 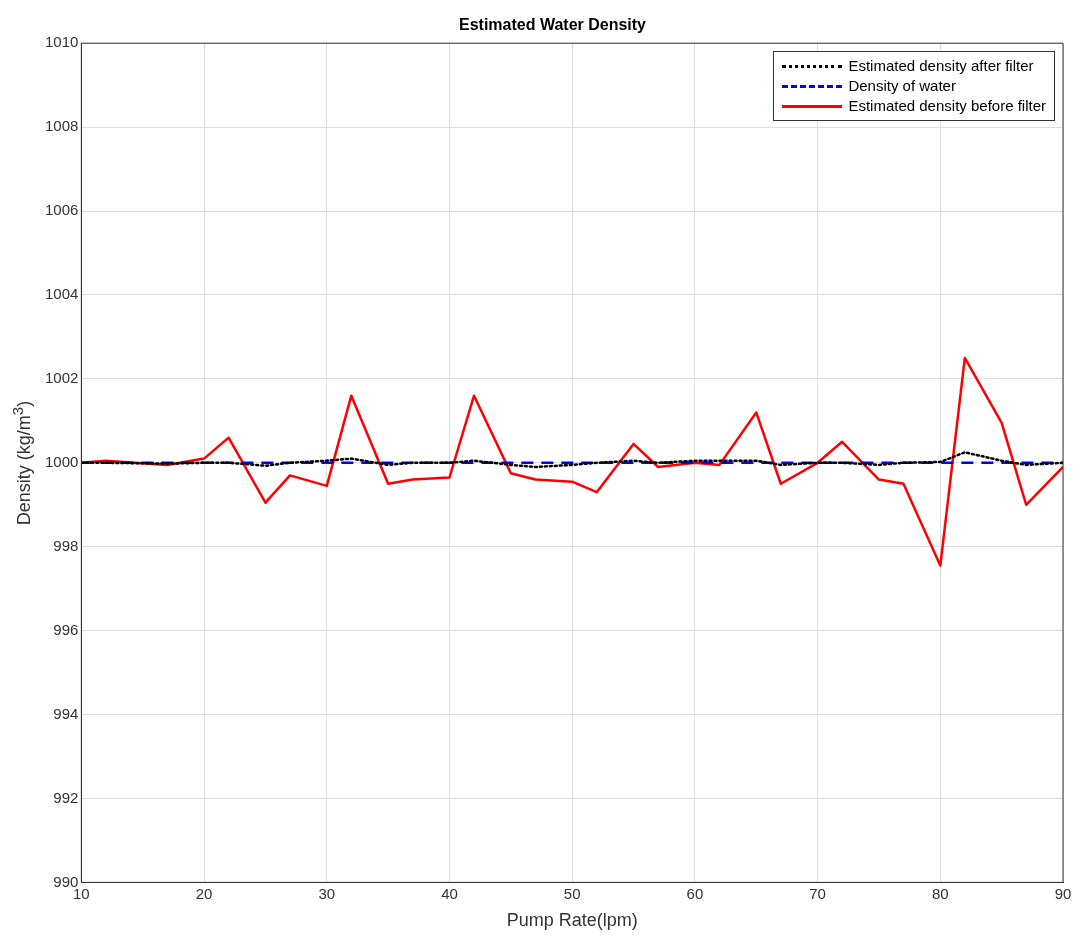 I want to click on x-tick-label: 40, so click(x=449, y=893).